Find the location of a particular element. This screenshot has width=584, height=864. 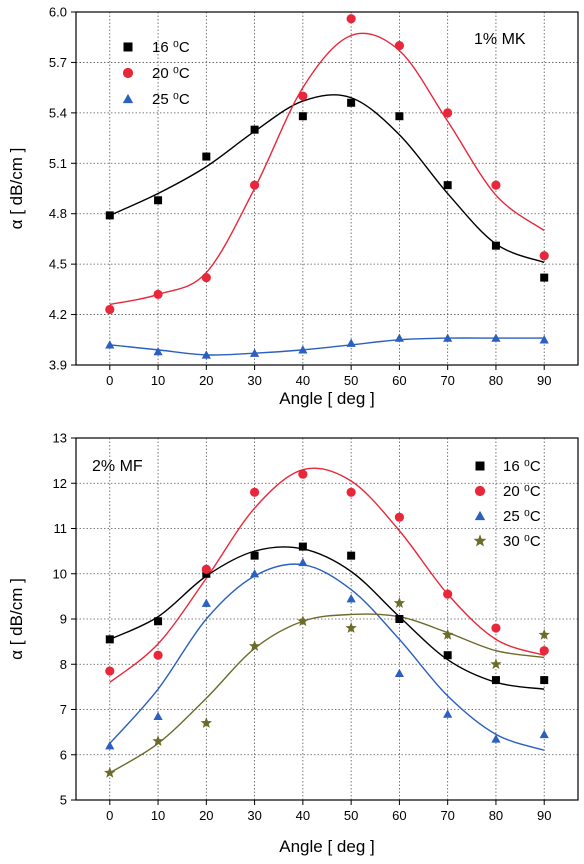

x-tick-label: 10 is located at coordinates (158, 380).